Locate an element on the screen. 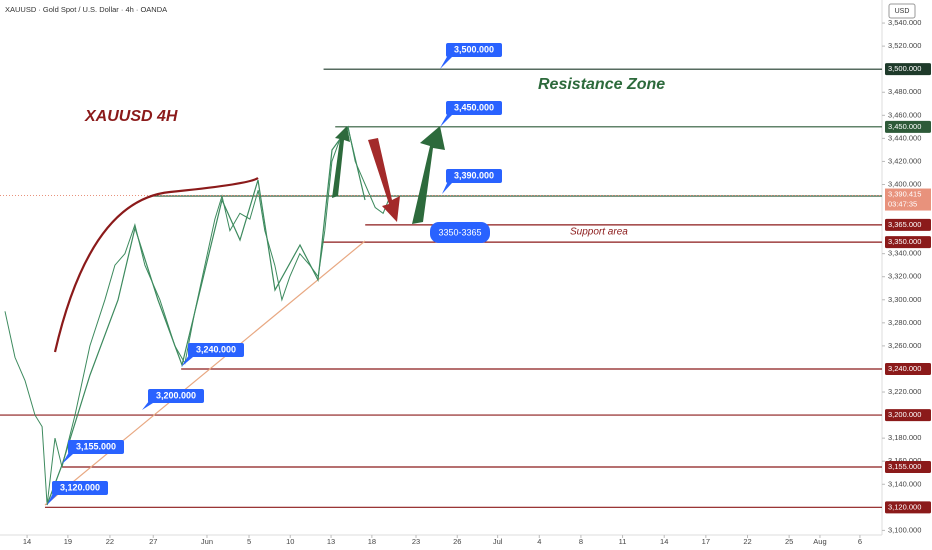 The image size is (932, 550). x-tick-label: 19 is located at coordinates (68, 541).